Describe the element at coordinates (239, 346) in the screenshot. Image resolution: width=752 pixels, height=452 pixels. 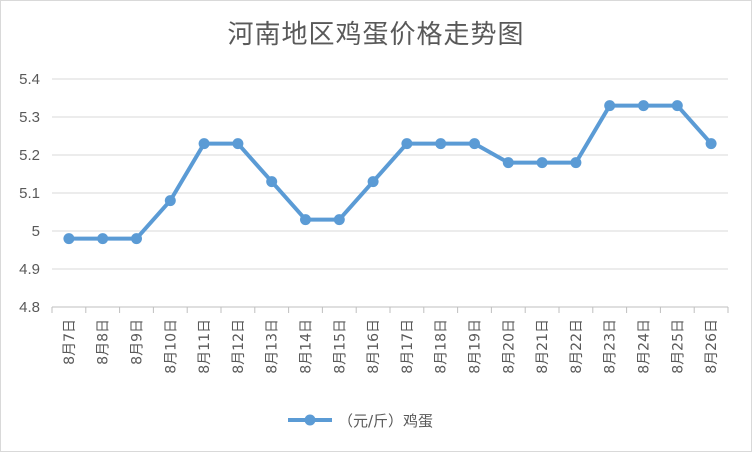
I see `x-tick-label: 8月12日` at that location.